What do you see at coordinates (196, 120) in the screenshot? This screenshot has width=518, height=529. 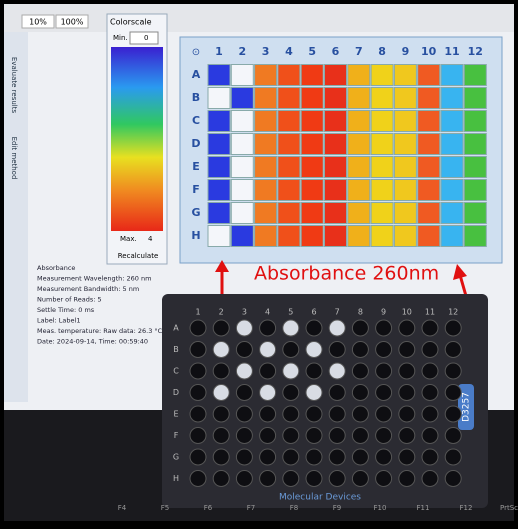 I see `row-label: C` at bounding box center [196, 120].